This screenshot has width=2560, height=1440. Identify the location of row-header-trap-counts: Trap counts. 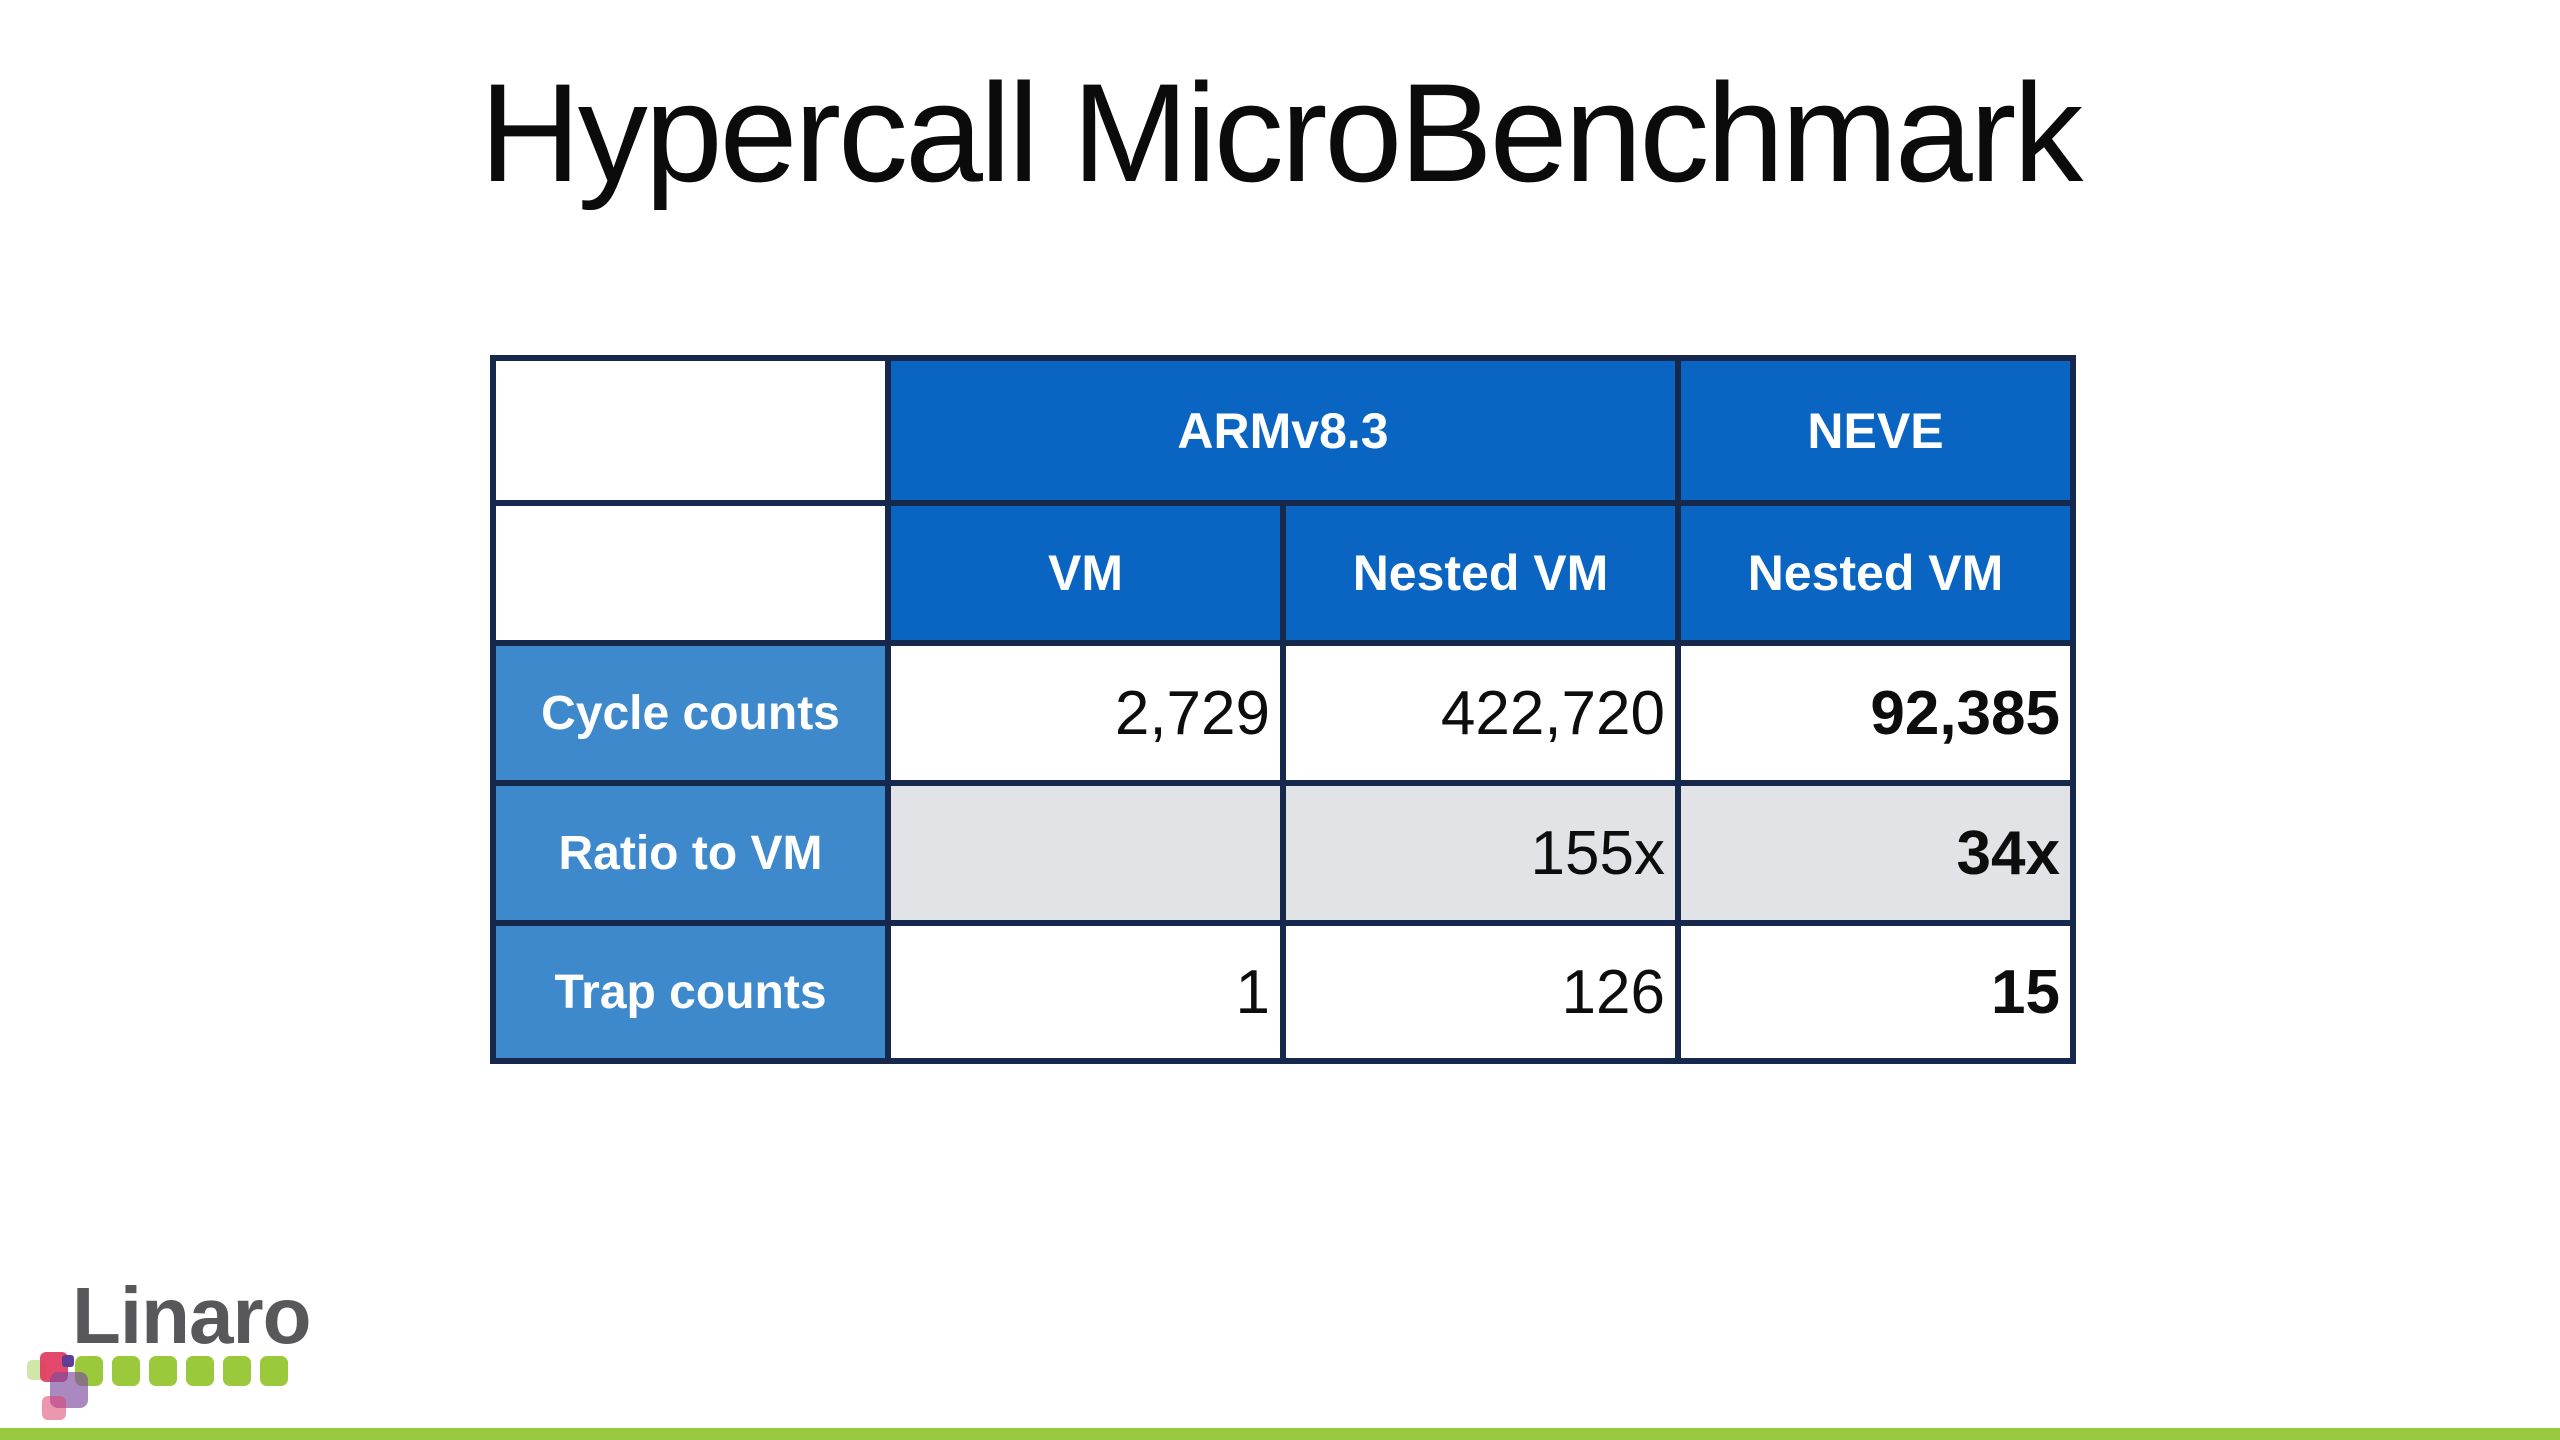
(690, 992).